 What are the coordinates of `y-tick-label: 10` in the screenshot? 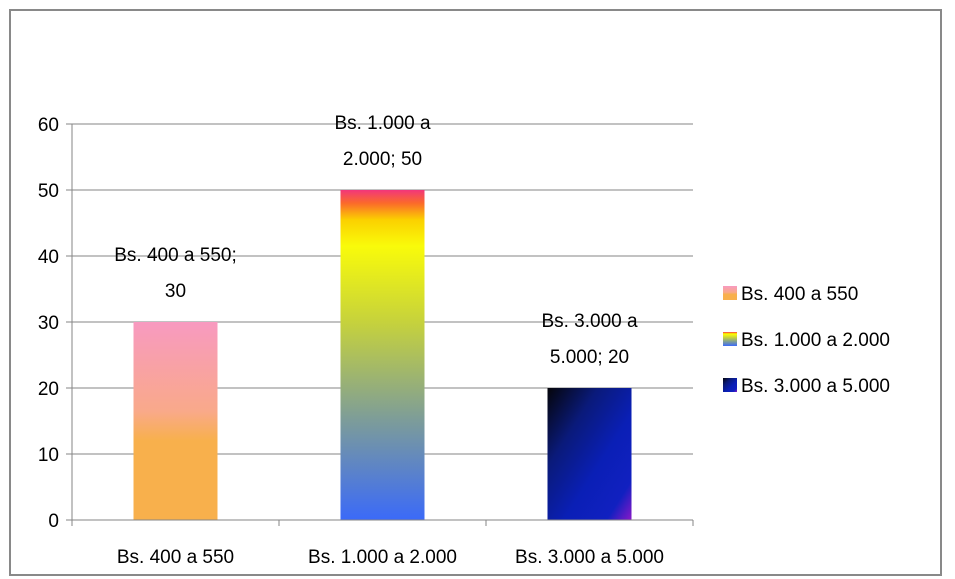 It's located at (48, 455).